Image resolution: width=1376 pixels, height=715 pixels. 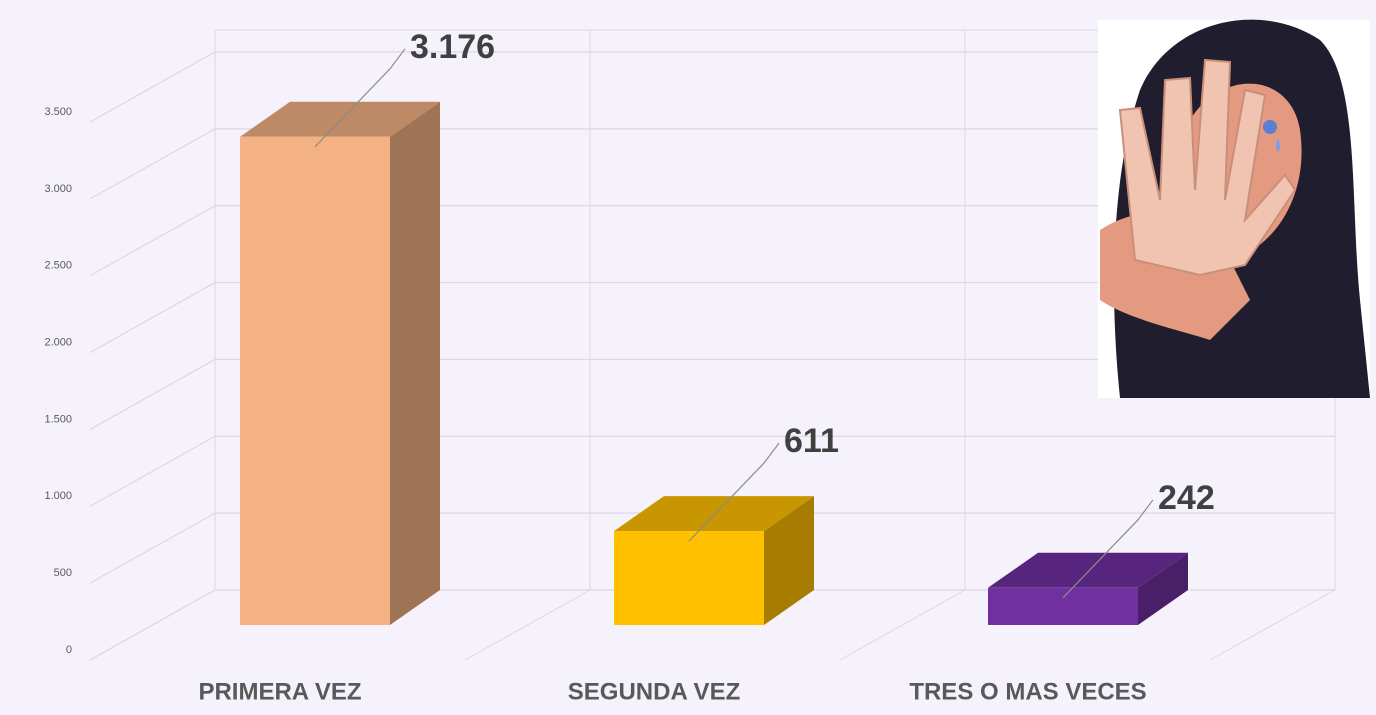 What do you see at coordinates (1186, 498) in the screenshot?
I see `data-label: 242` at bounding box center [1186, 498].